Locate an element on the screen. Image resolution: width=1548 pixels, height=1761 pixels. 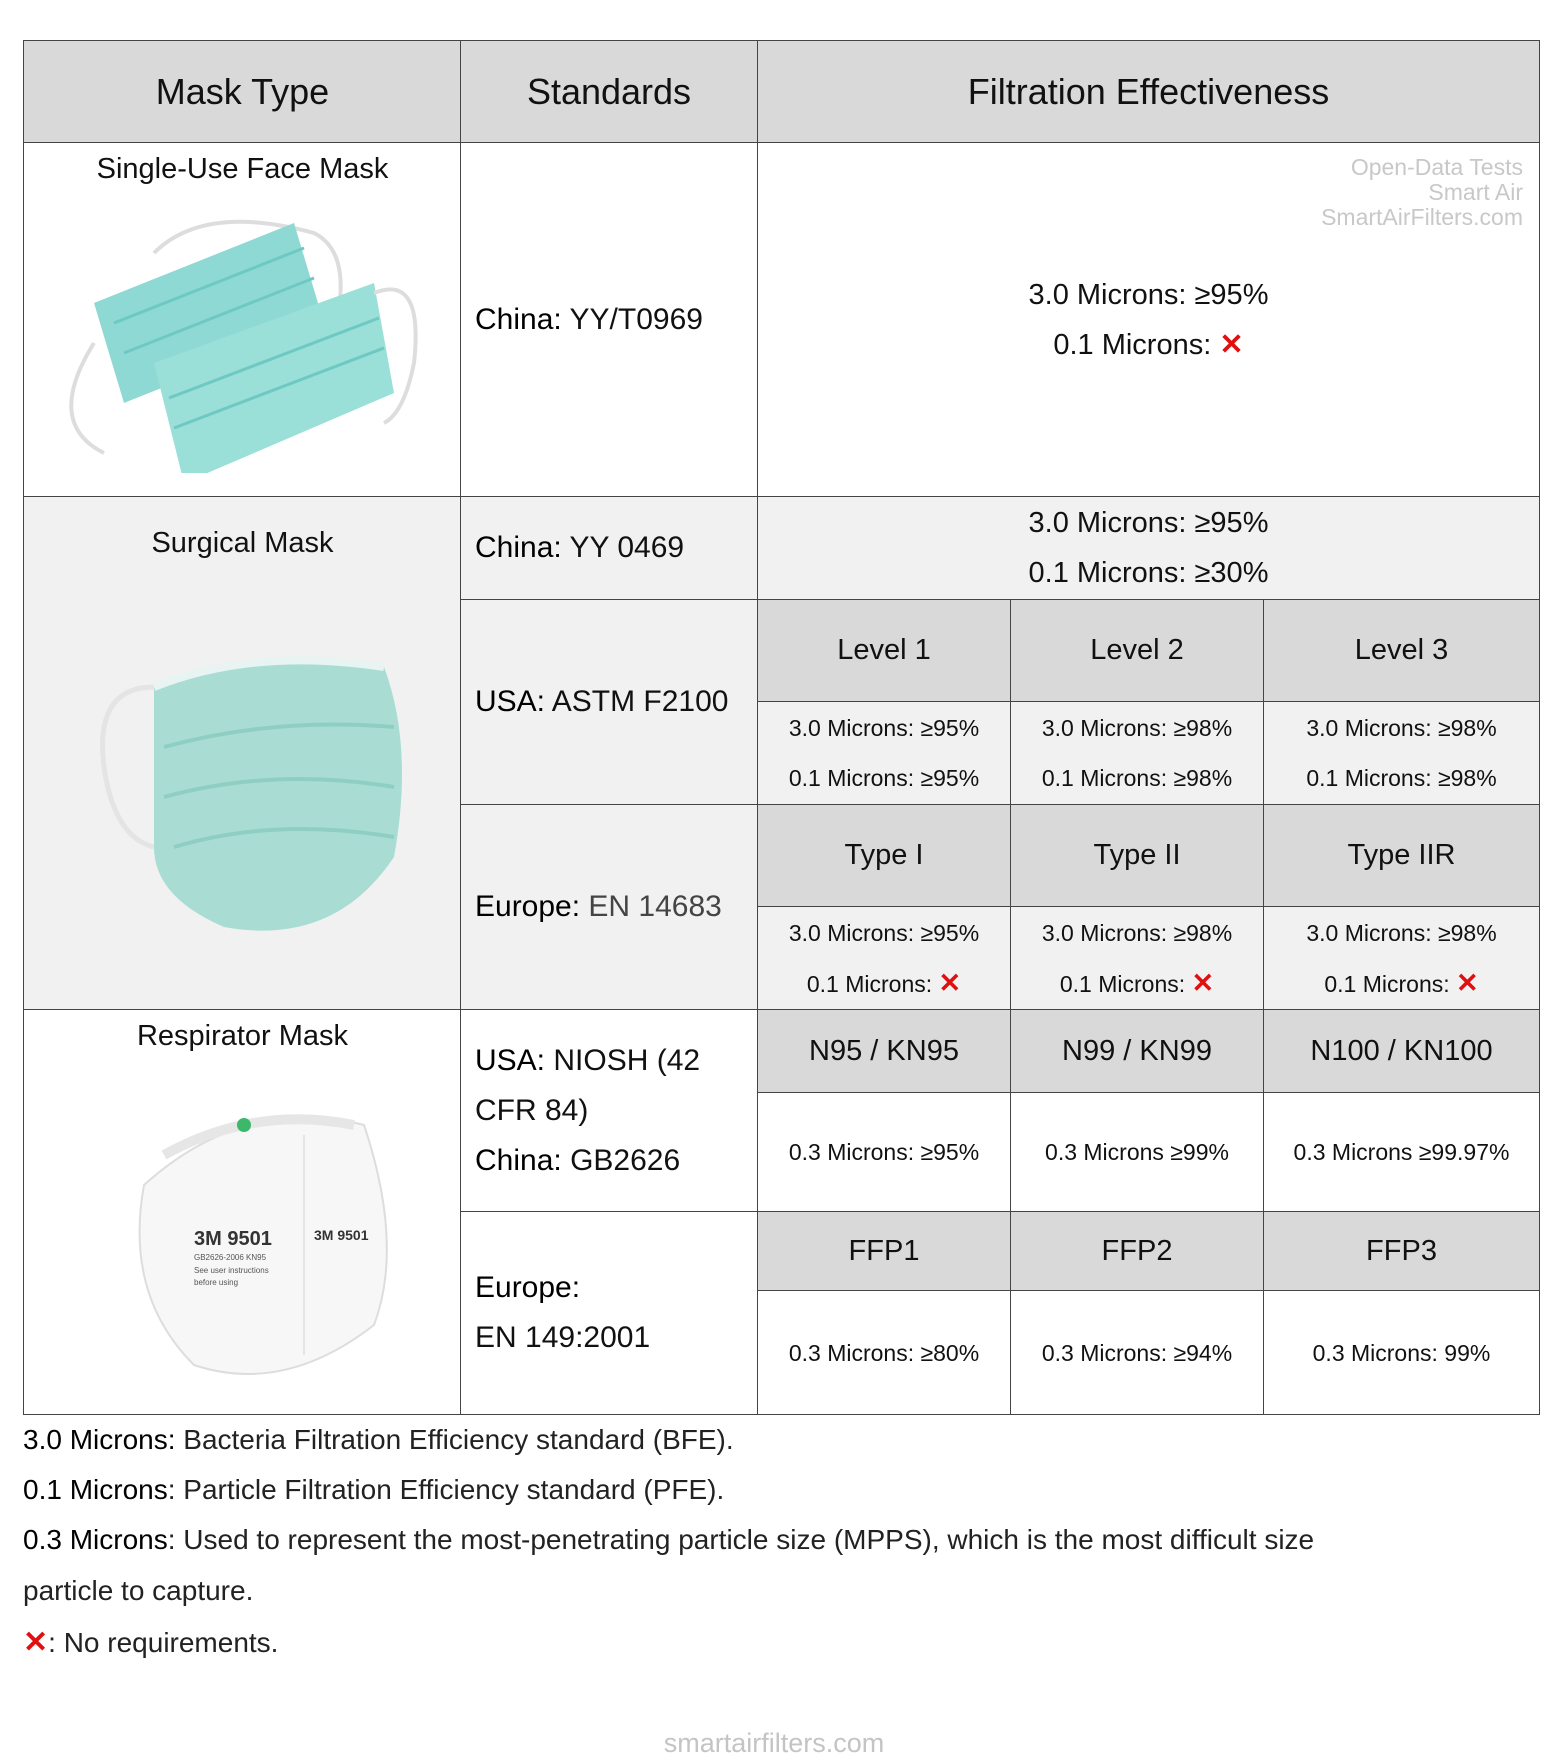
standard-value: YY 0469 is located at coordinates (627, 547).